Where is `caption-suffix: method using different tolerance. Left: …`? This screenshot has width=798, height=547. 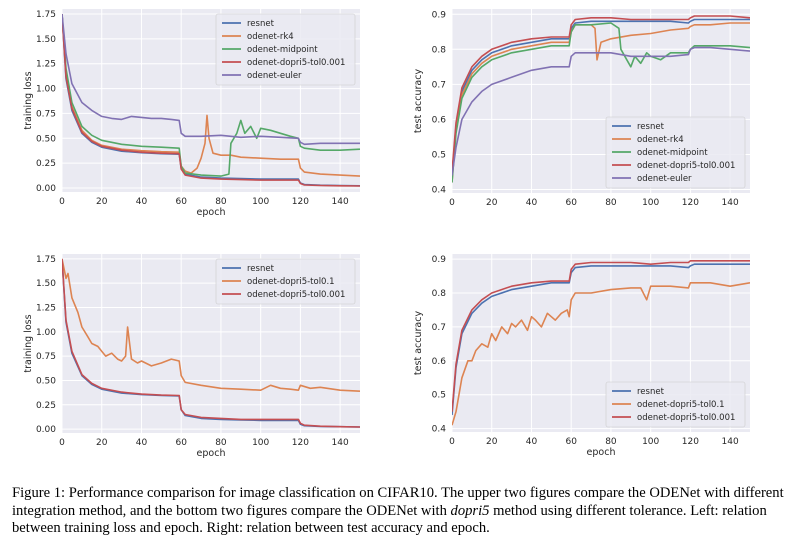
caption-suffix: method using different tolerance. Left: … is located at coordinates (389, 519).